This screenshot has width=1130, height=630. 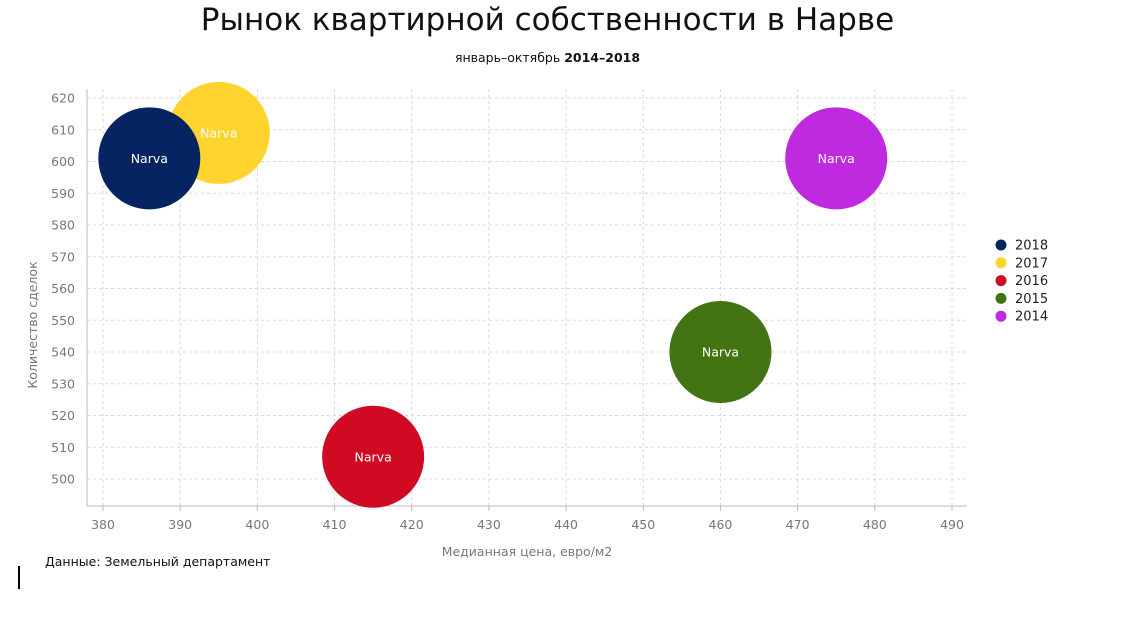 I want to click on x-tick-label: 430, so click(x=489, y=524).